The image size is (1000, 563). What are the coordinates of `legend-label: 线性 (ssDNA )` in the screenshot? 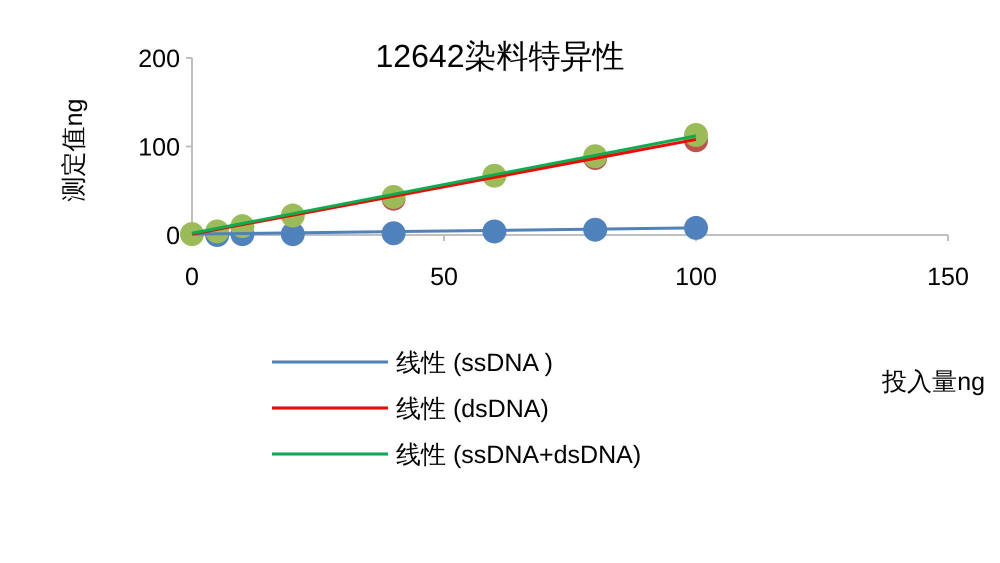 It's located at (474, 363).